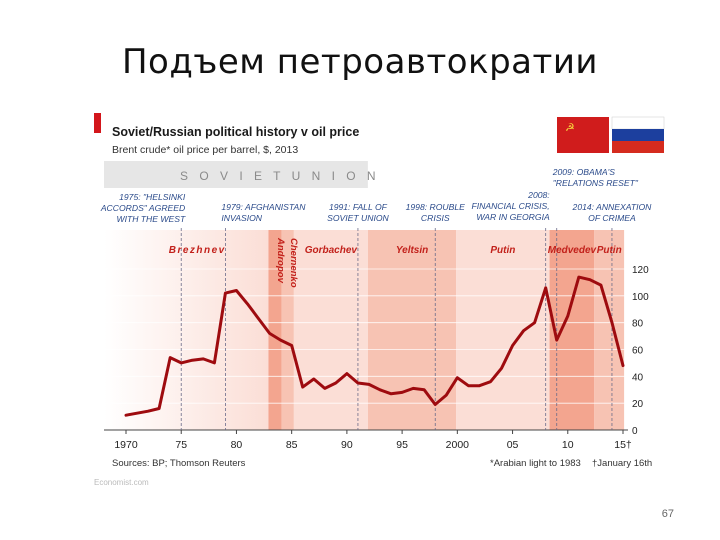 Image resolution: width=720 pixels, height=540 pixels. I want to click on event-label: 2009: OBAMA'S, so click(584, 172).